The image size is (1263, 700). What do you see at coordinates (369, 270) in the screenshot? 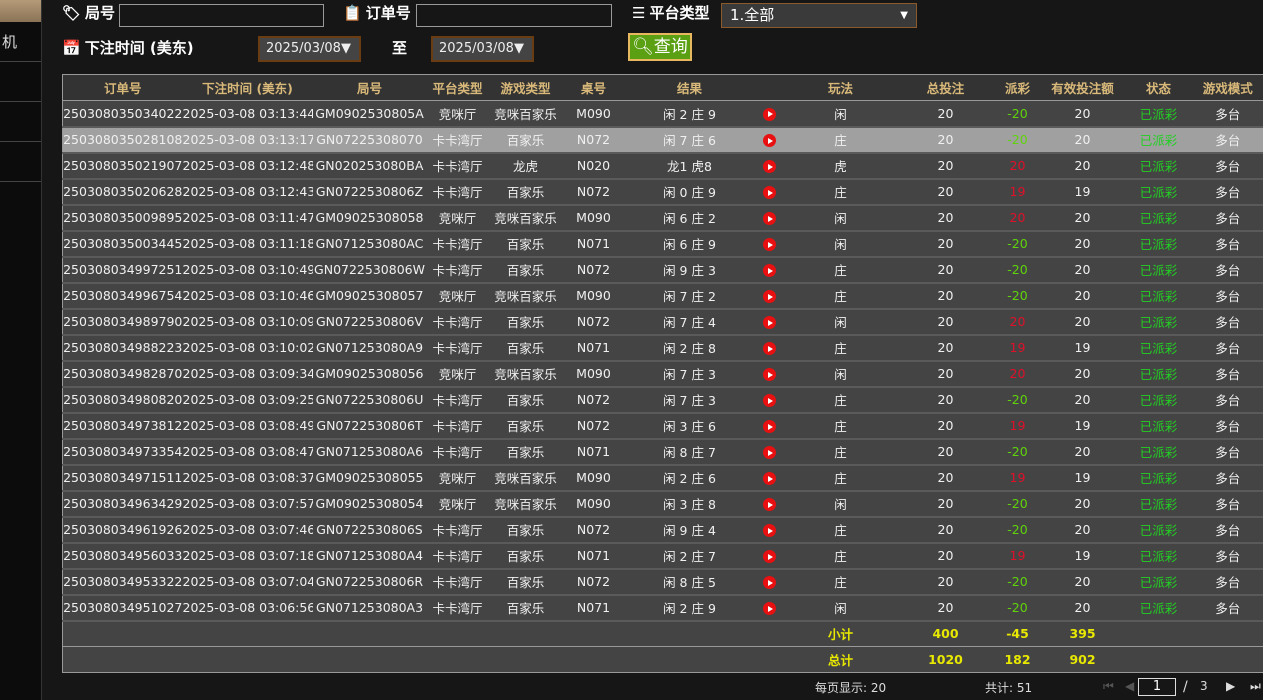
I see `round-id: GN0722530806W` at bounding box center [369, 270].